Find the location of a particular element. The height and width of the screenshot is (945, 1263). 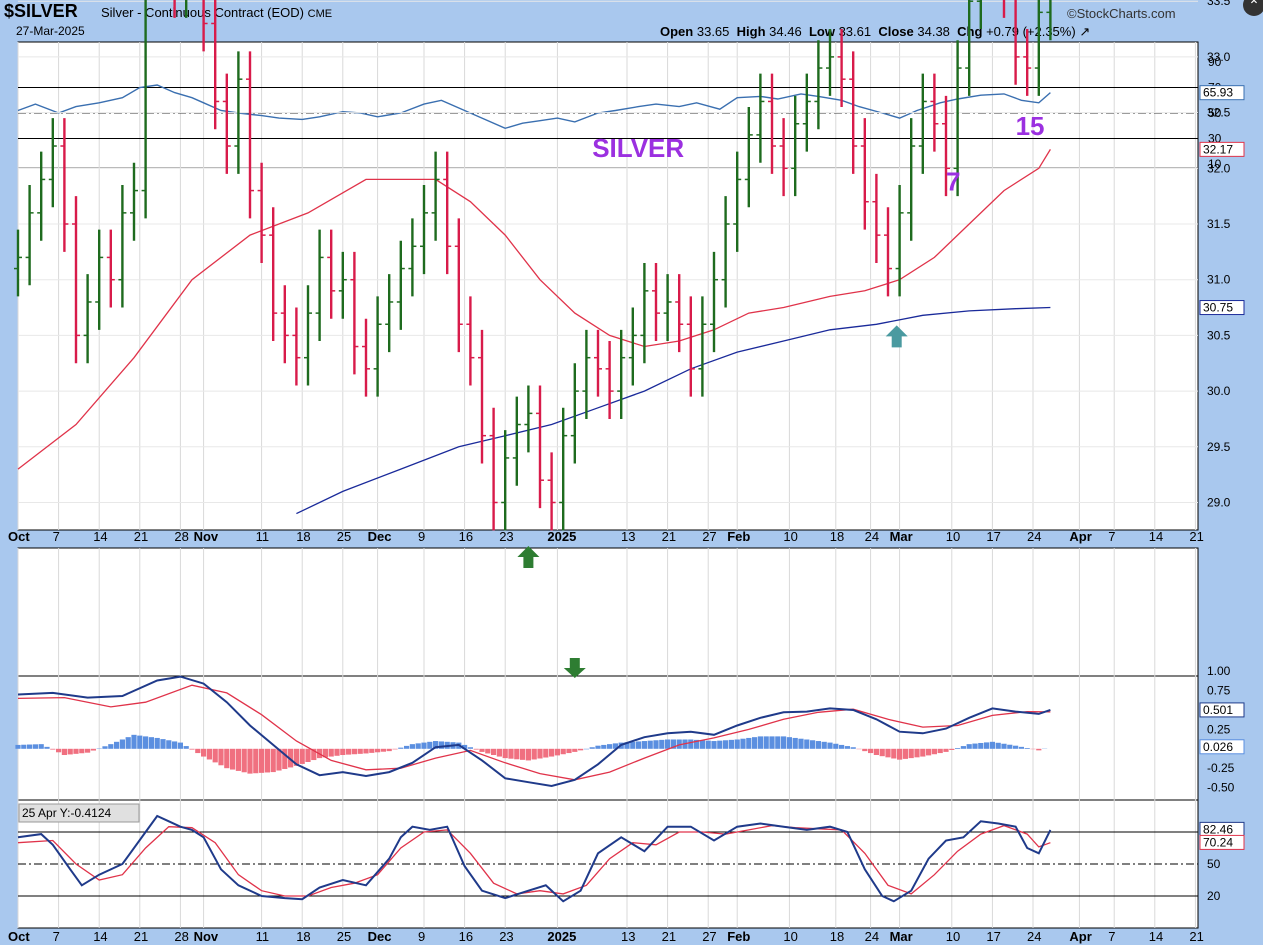

chart-date: 27-Mar-2025 is located at coordinates (50, 31).